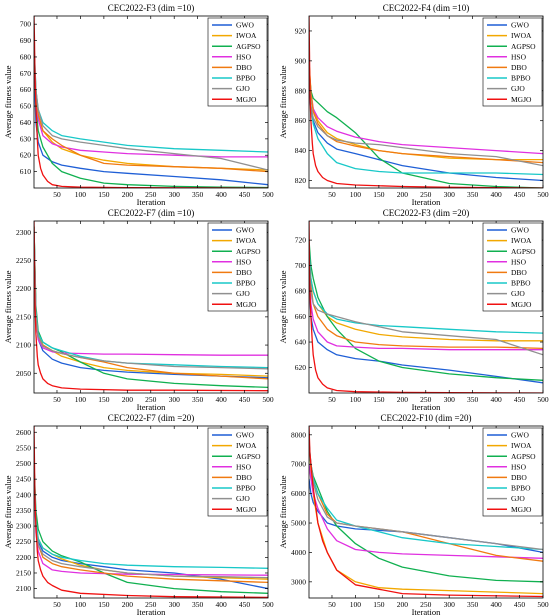  What do you see at coordinates (298, 581) in the screenshot?
I see `y-tick-label: 3000` at bounding box center [298, 581].